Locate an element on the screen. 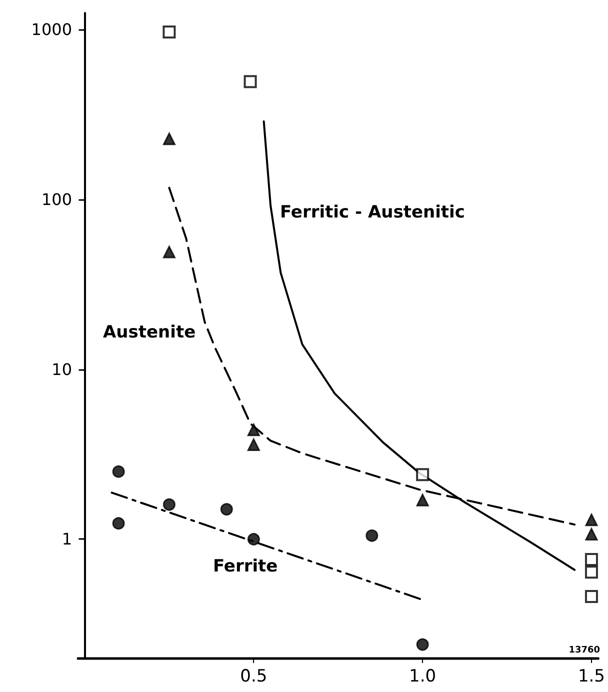 The image size is (608, 692). y-tick-label: 1 is located at coordinates (67, 539).